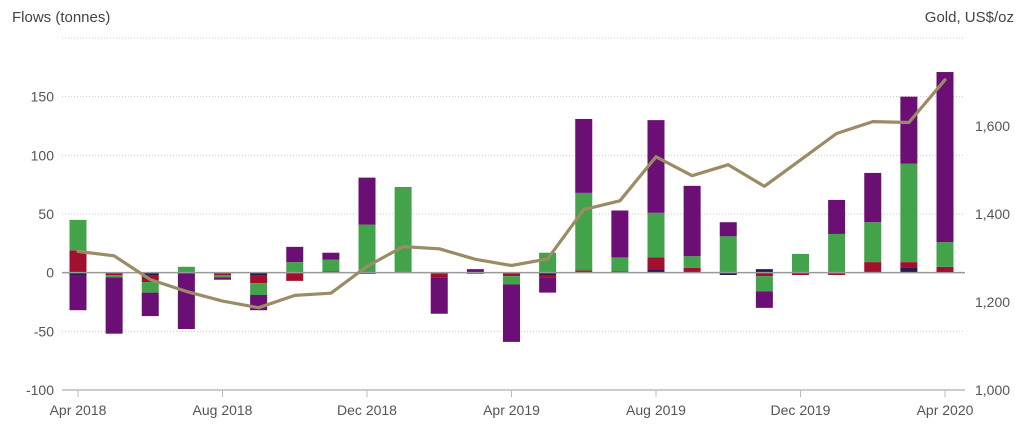 This screenshot has height=426, width=1024. Describe the element at coordinates (945, 410) in the screenshot. I see `x-tick-label: Apr 2020` at that location.